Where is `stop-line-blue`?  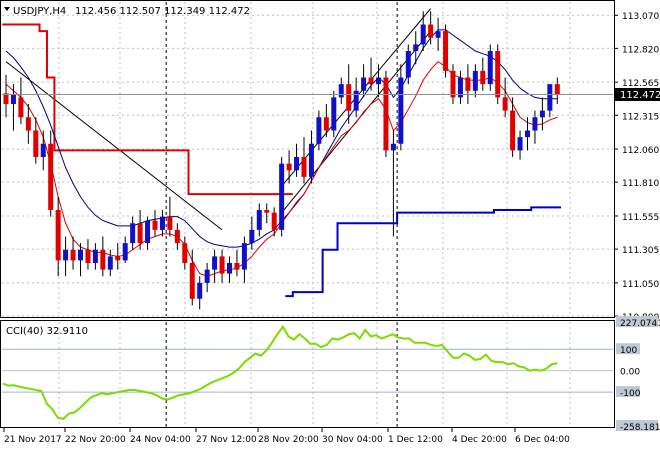
stop-line-blue is located at coordinates (423, 252).